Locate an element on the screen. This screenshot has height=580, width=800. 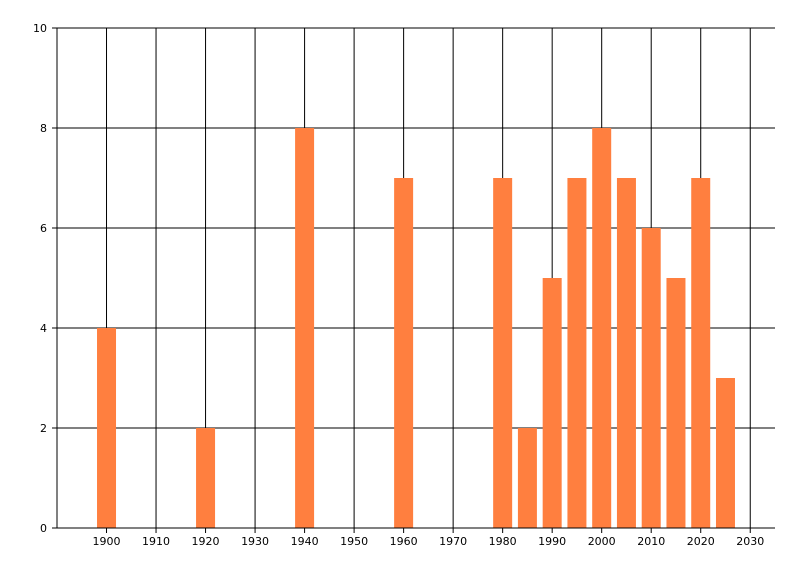
x-tick-label: 1930 is located at coordinates (255, 541).